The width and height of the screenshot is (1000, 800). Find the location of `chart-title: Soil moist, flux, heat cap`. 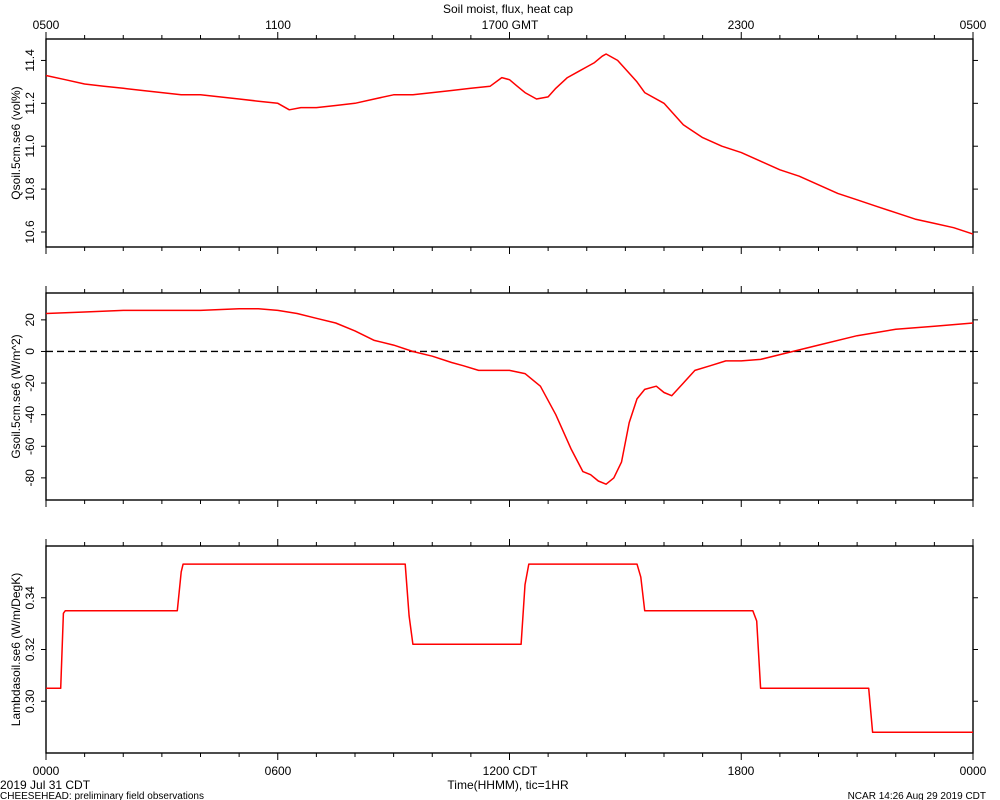

chart-title: Soil moist, flux, heat cap is located at coordinates (508, 9).